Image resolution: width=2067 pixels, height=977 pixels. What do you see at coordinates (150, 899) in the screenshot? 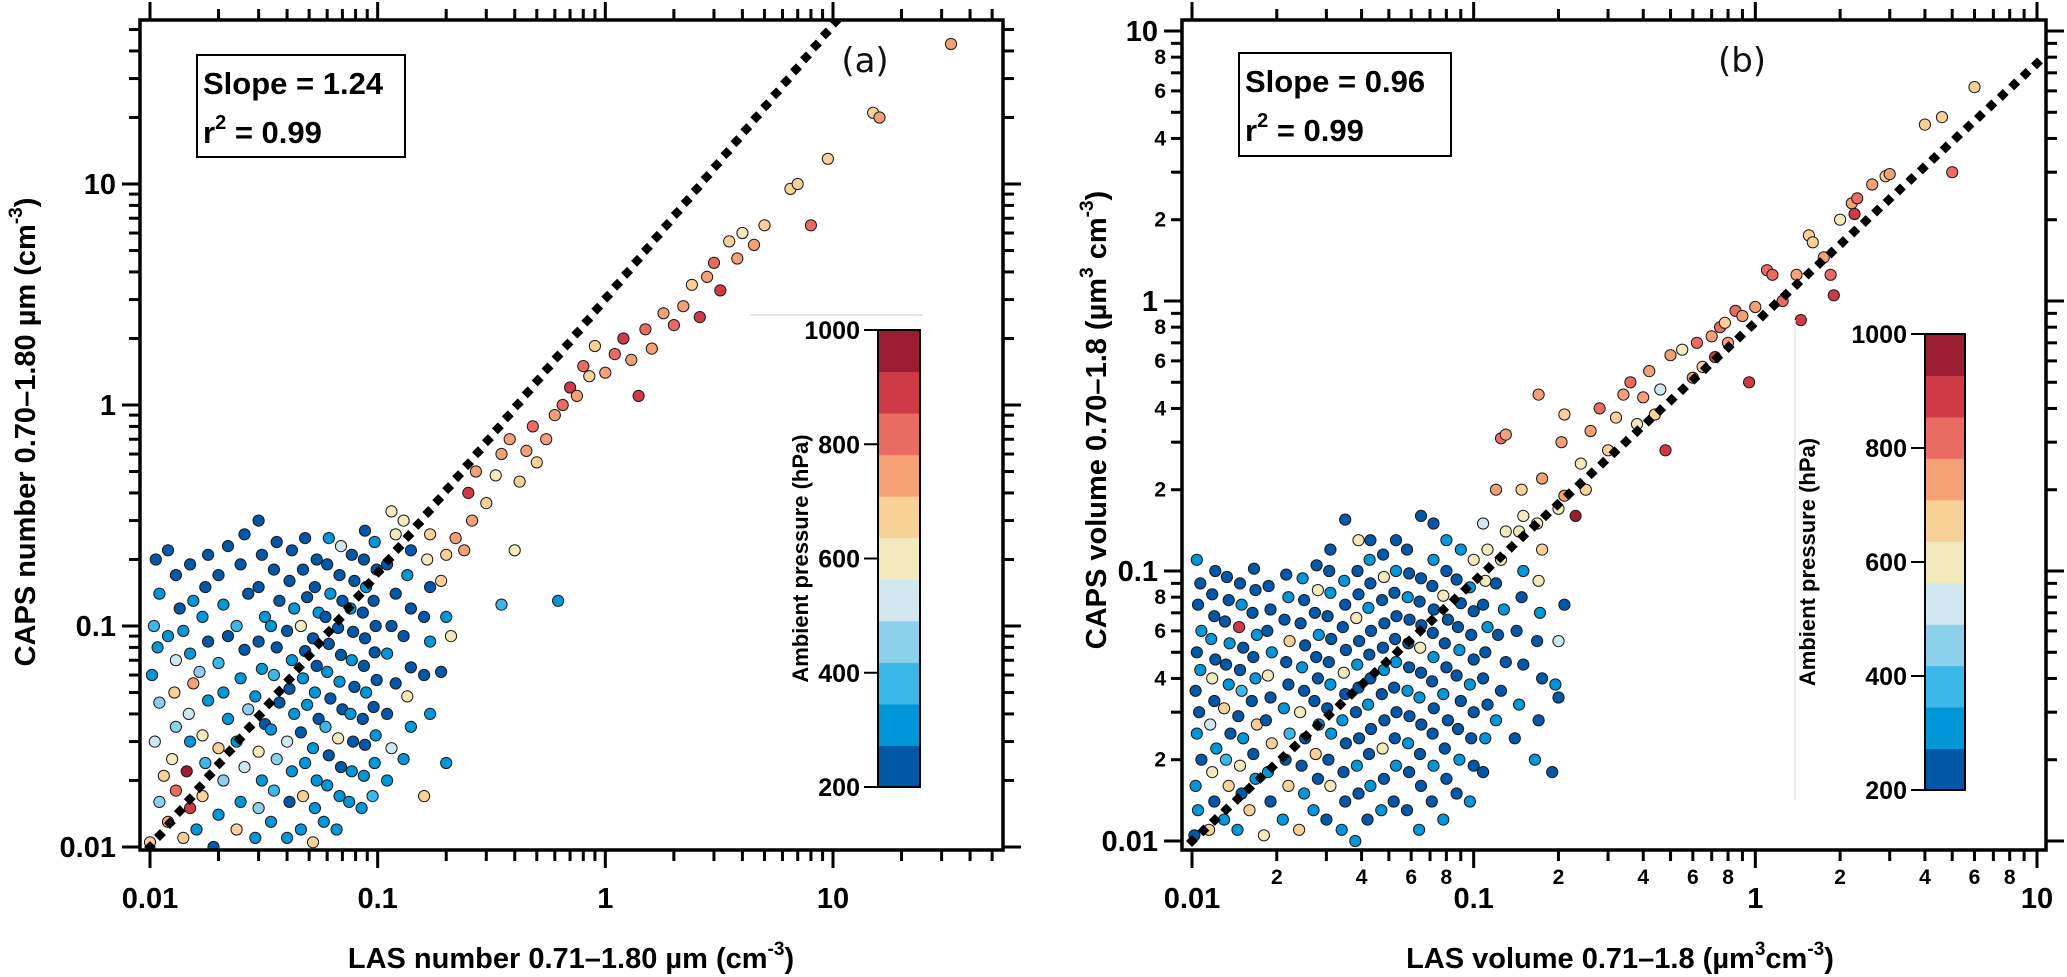
I see `x-tick-label: 0.01` at bounding box center [150, 899].